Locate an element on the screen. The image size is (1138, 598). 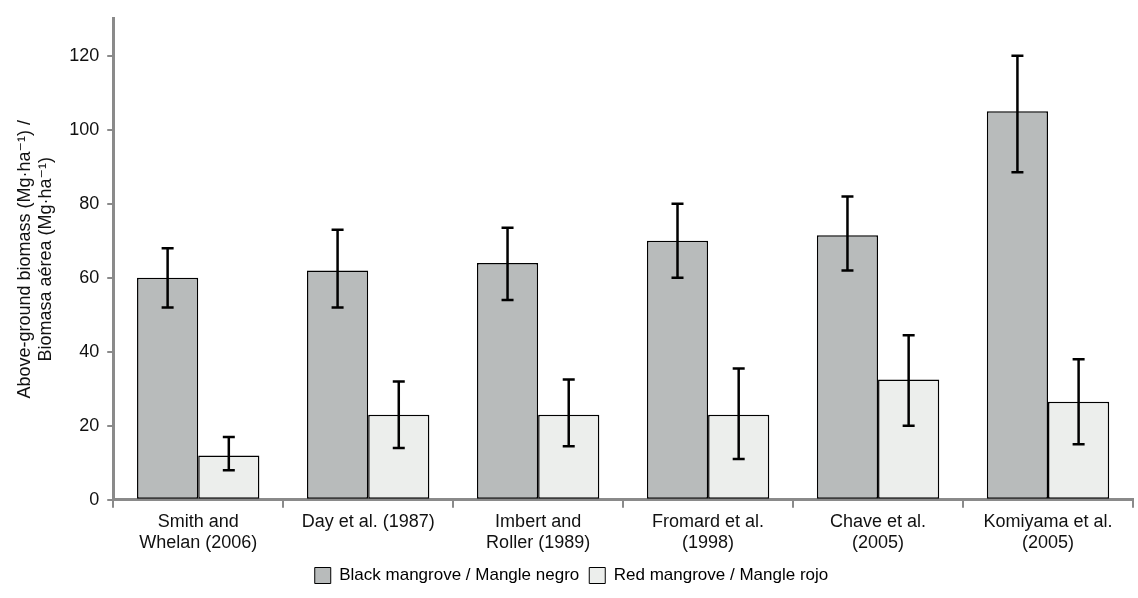
y-tick-label: 40 is located at coordinates (89, 350).